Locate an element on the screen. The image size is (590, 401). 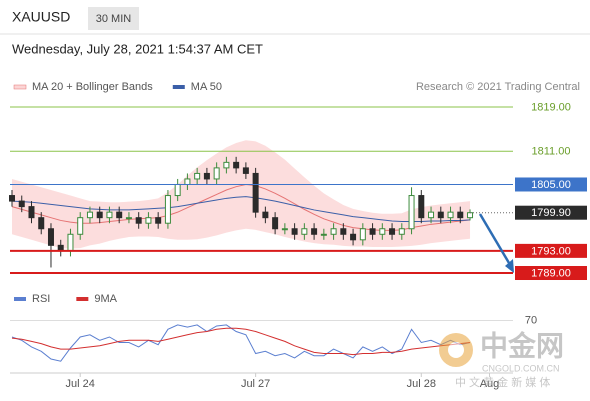
legend-label: RSI is located at coordinates (41, 299).